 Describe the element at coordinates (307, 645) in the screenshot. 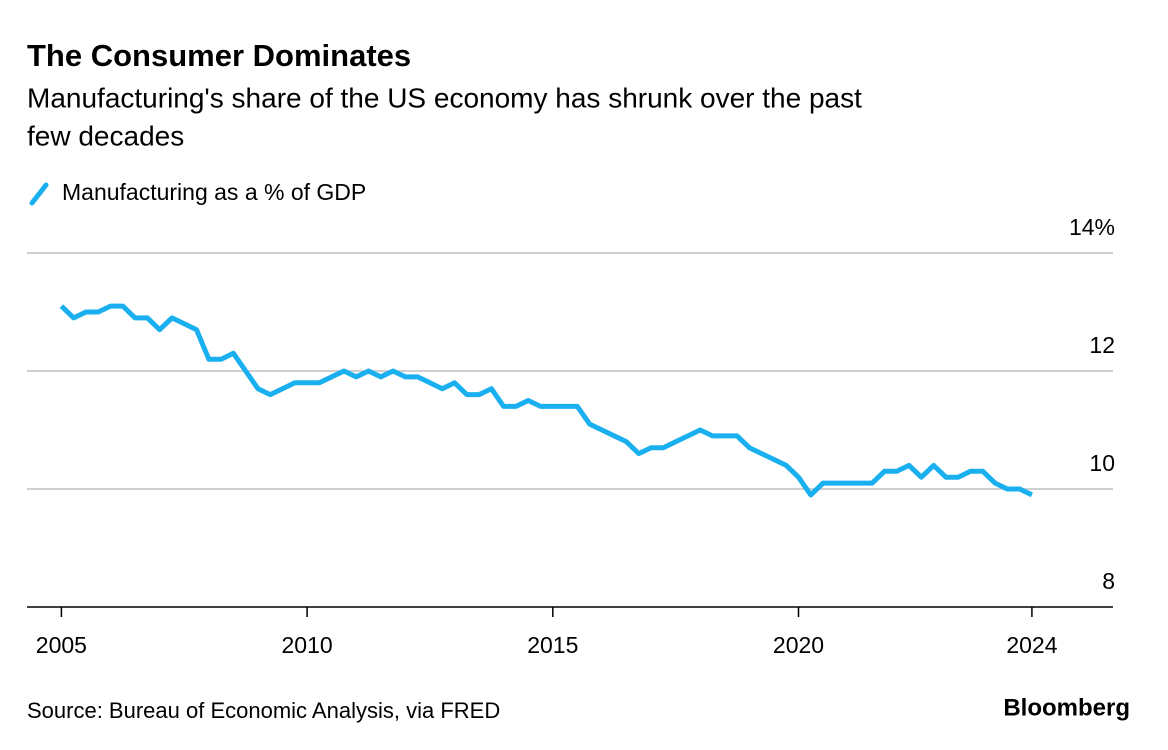

I see `x-tick-label: 2010` at that location.